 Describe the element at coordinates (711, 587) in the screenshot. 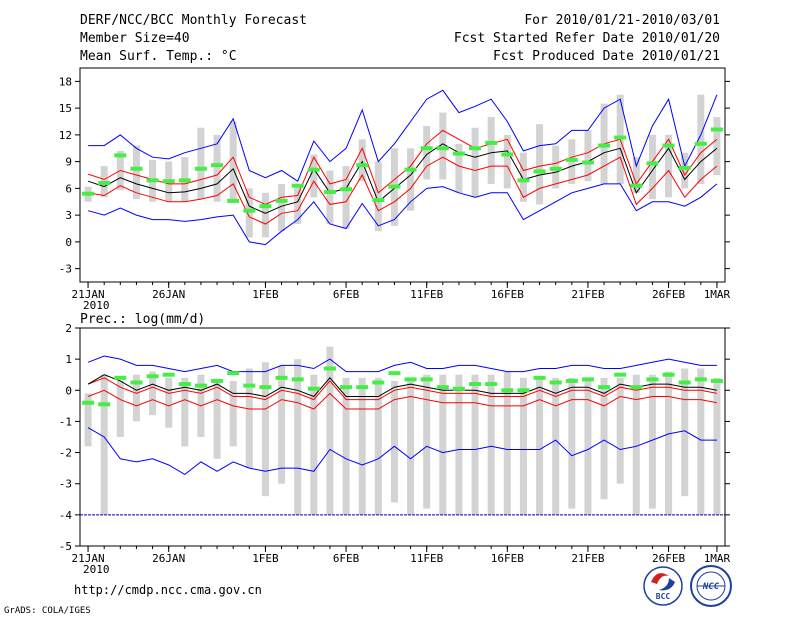

I see `ncc-logo-text: NCC` at that location.